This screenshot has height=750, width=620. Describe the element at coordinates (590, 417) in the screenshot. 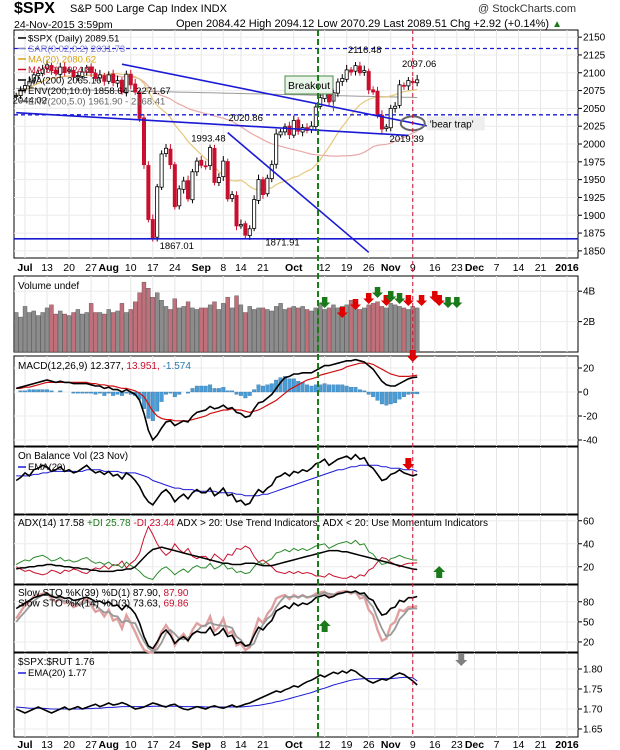

I see `ytick-label-macd-1: -20` at that location.